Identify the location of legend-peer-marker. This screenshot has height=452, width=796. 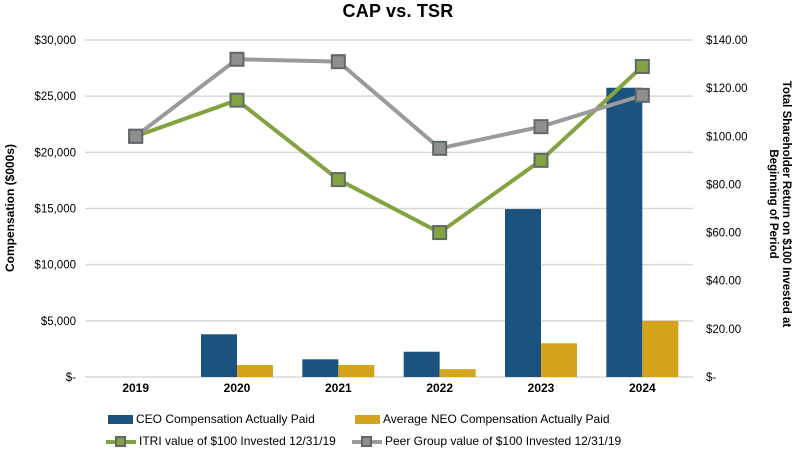
(366, 441).